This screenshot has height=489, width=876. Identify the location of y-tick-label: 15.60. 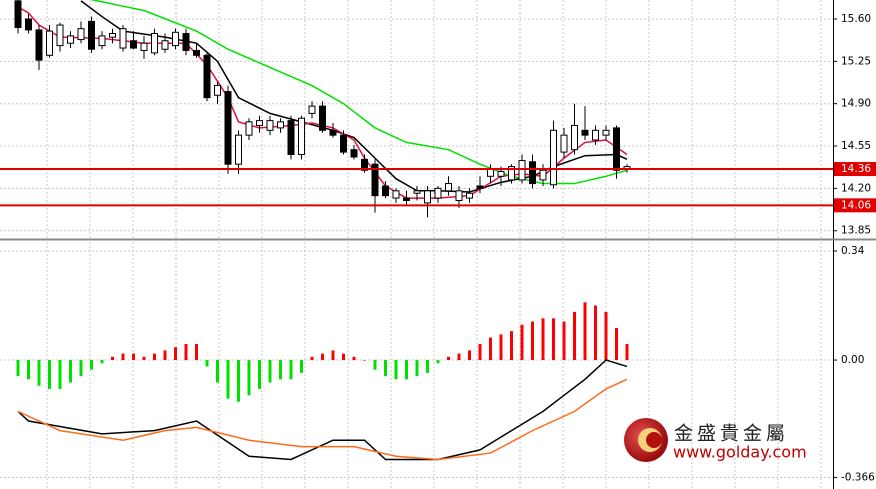
(856, 19).